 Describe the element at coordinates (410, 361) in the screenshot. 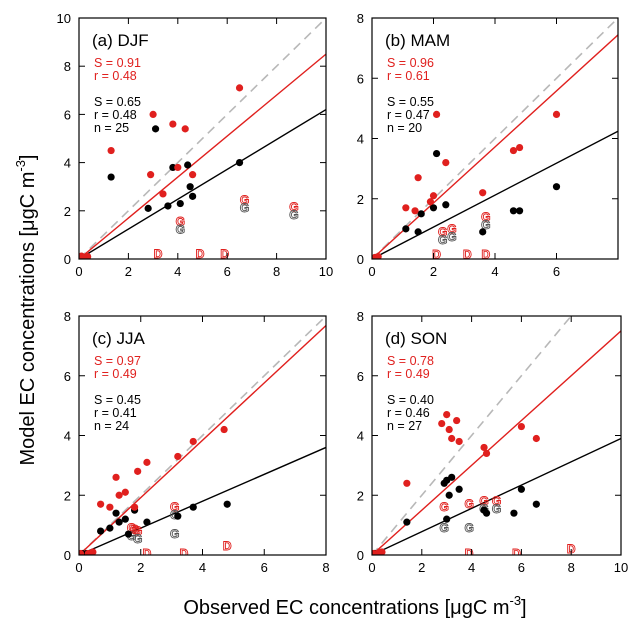

I see `stat-red: S = 0.78` at that location.